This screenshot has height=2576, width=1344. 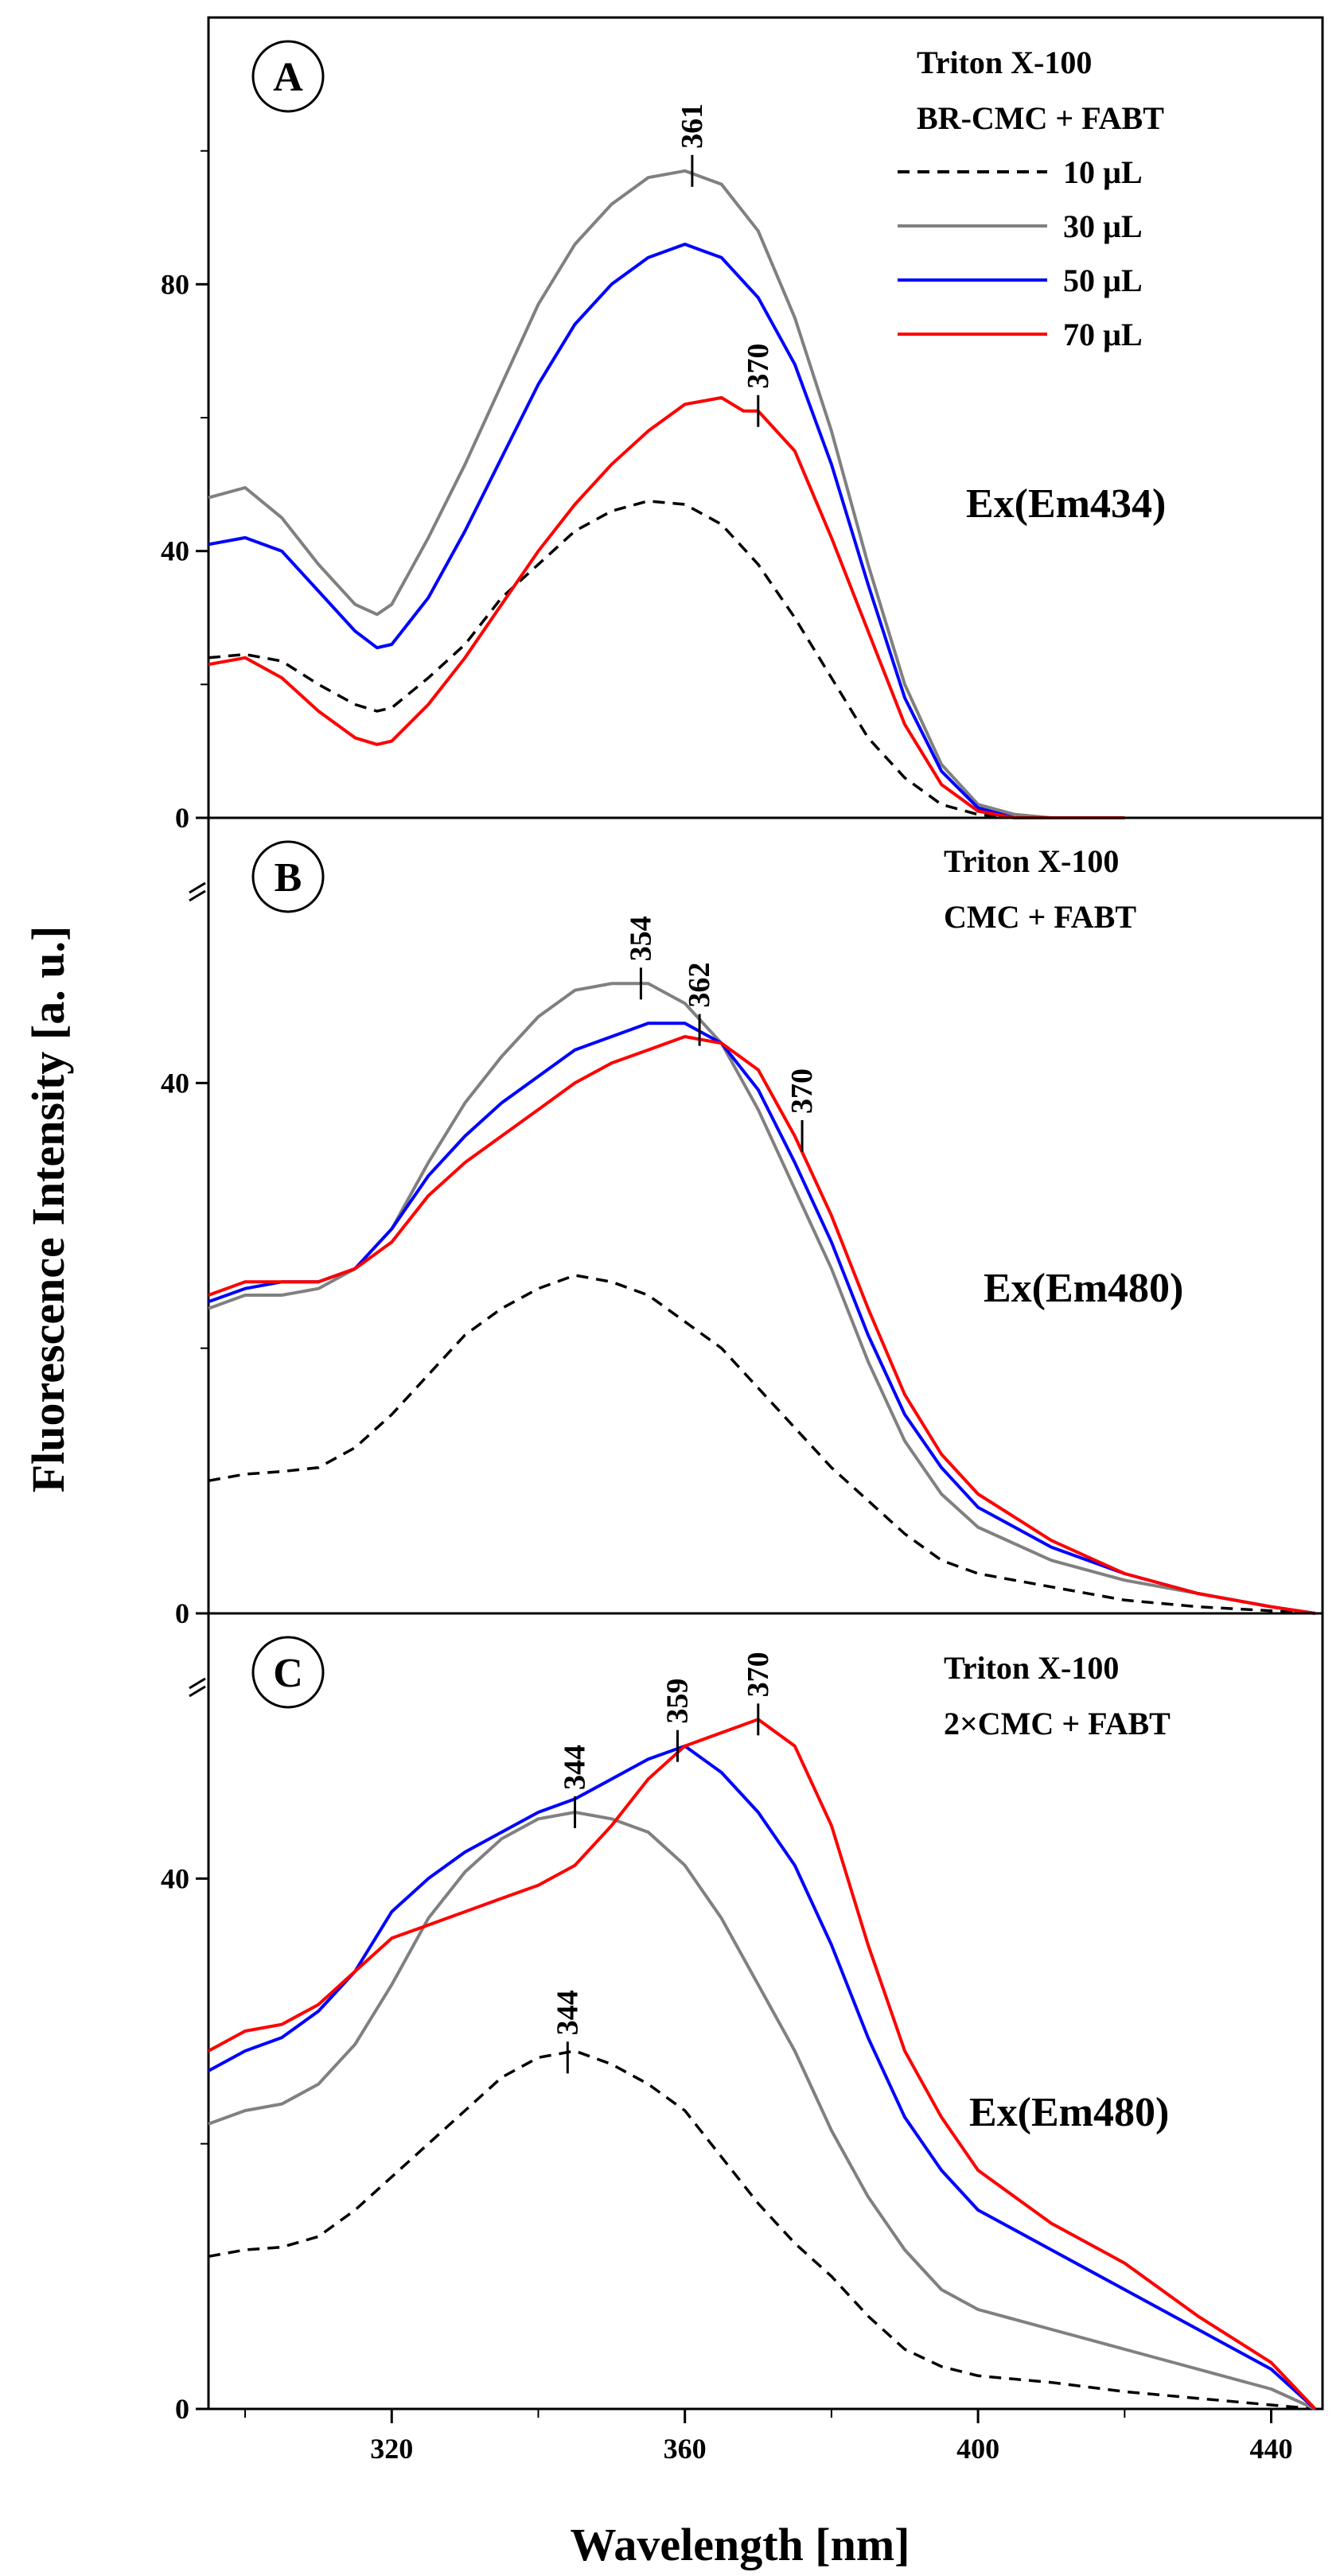 I want to click on panel-c-title-line-2: 2×CMC + FABT, so click(x=1057, y=1723).